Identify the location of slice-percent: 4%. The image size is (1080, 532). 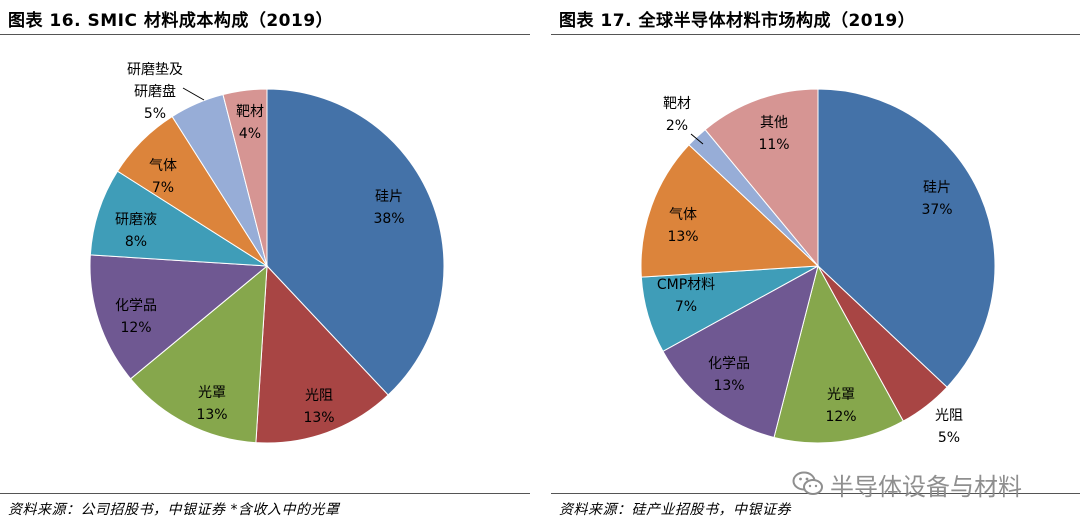
(250, 134).